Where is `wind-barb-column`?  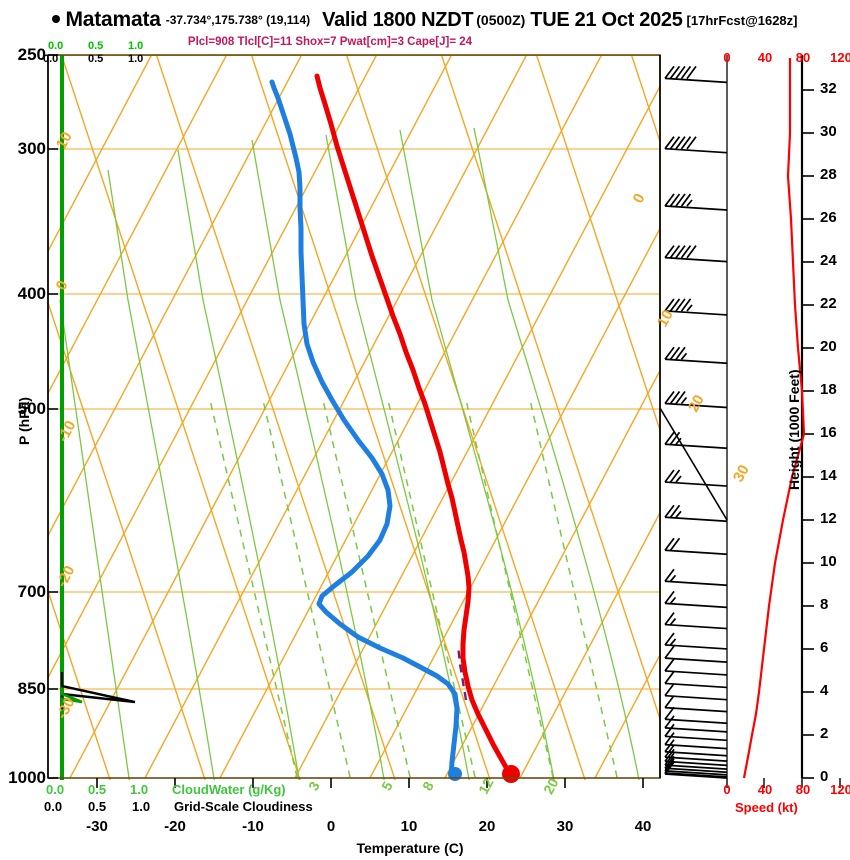
wind-barb-column is located at coordinates (696, 422).